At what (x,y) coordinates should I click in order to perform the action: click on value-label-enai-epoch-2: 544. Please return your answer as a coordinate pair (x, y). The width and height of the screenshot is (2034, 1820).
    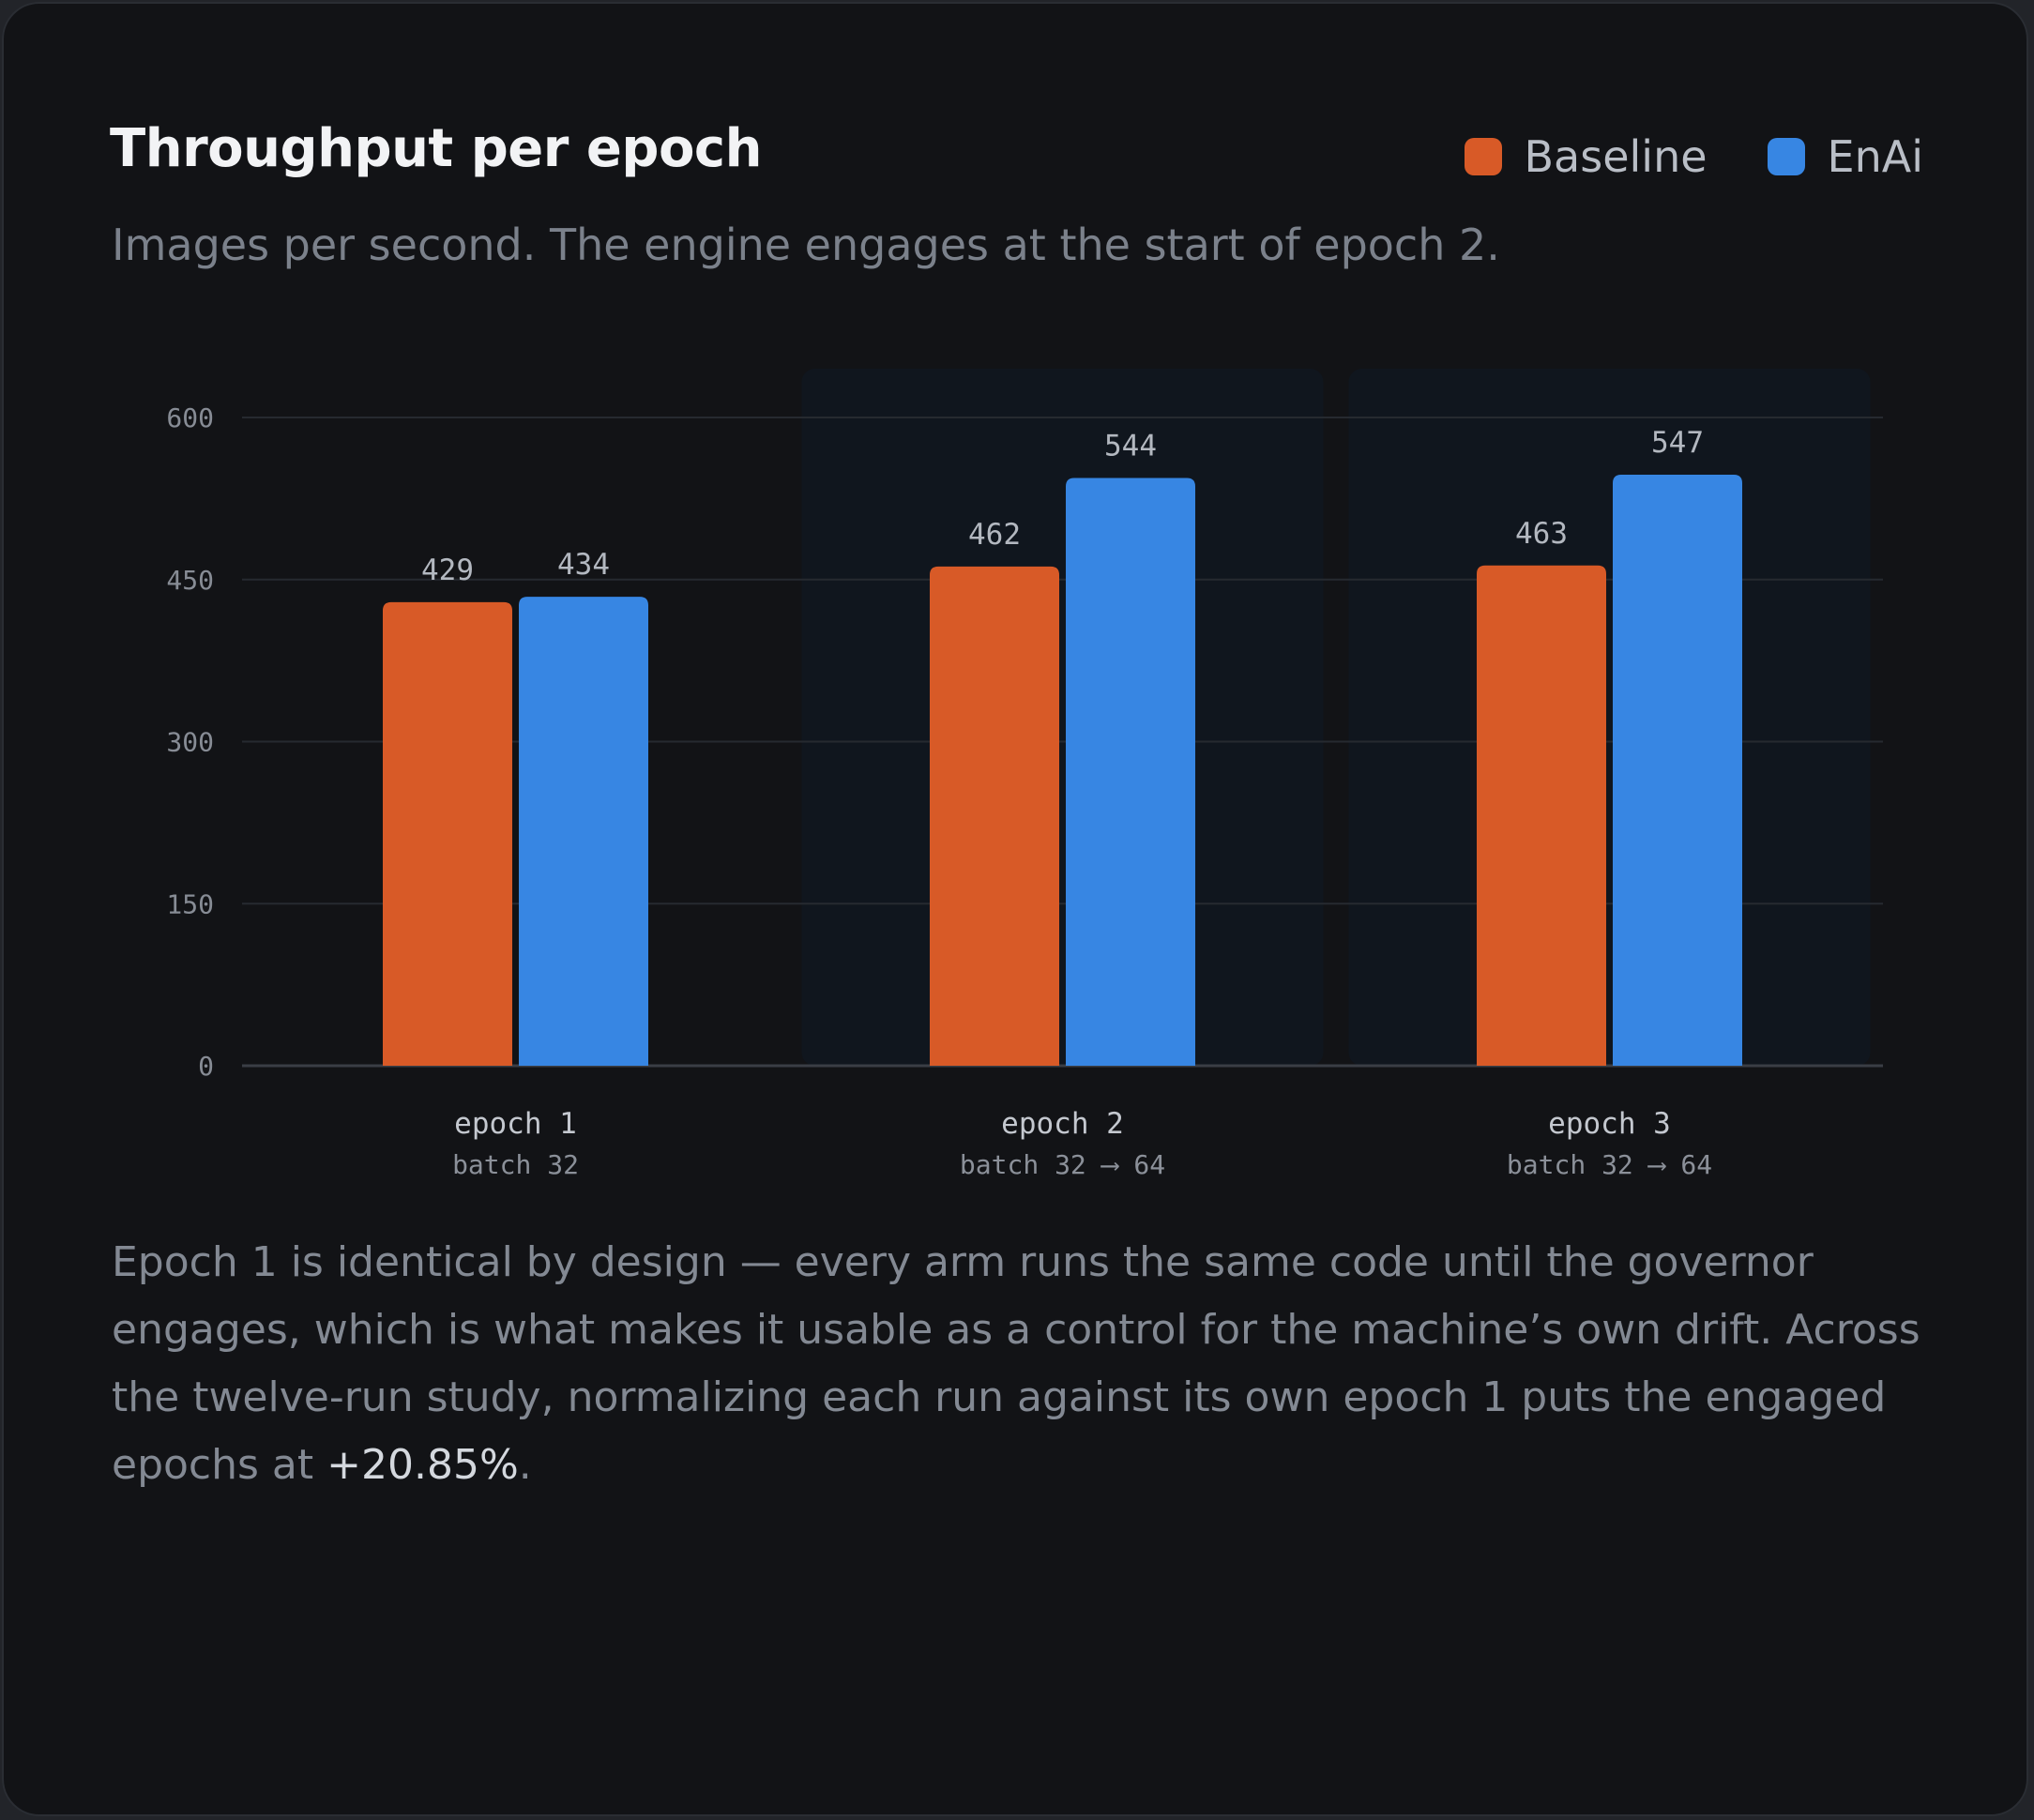
    Looking at the image, I should click on (1130, 446).